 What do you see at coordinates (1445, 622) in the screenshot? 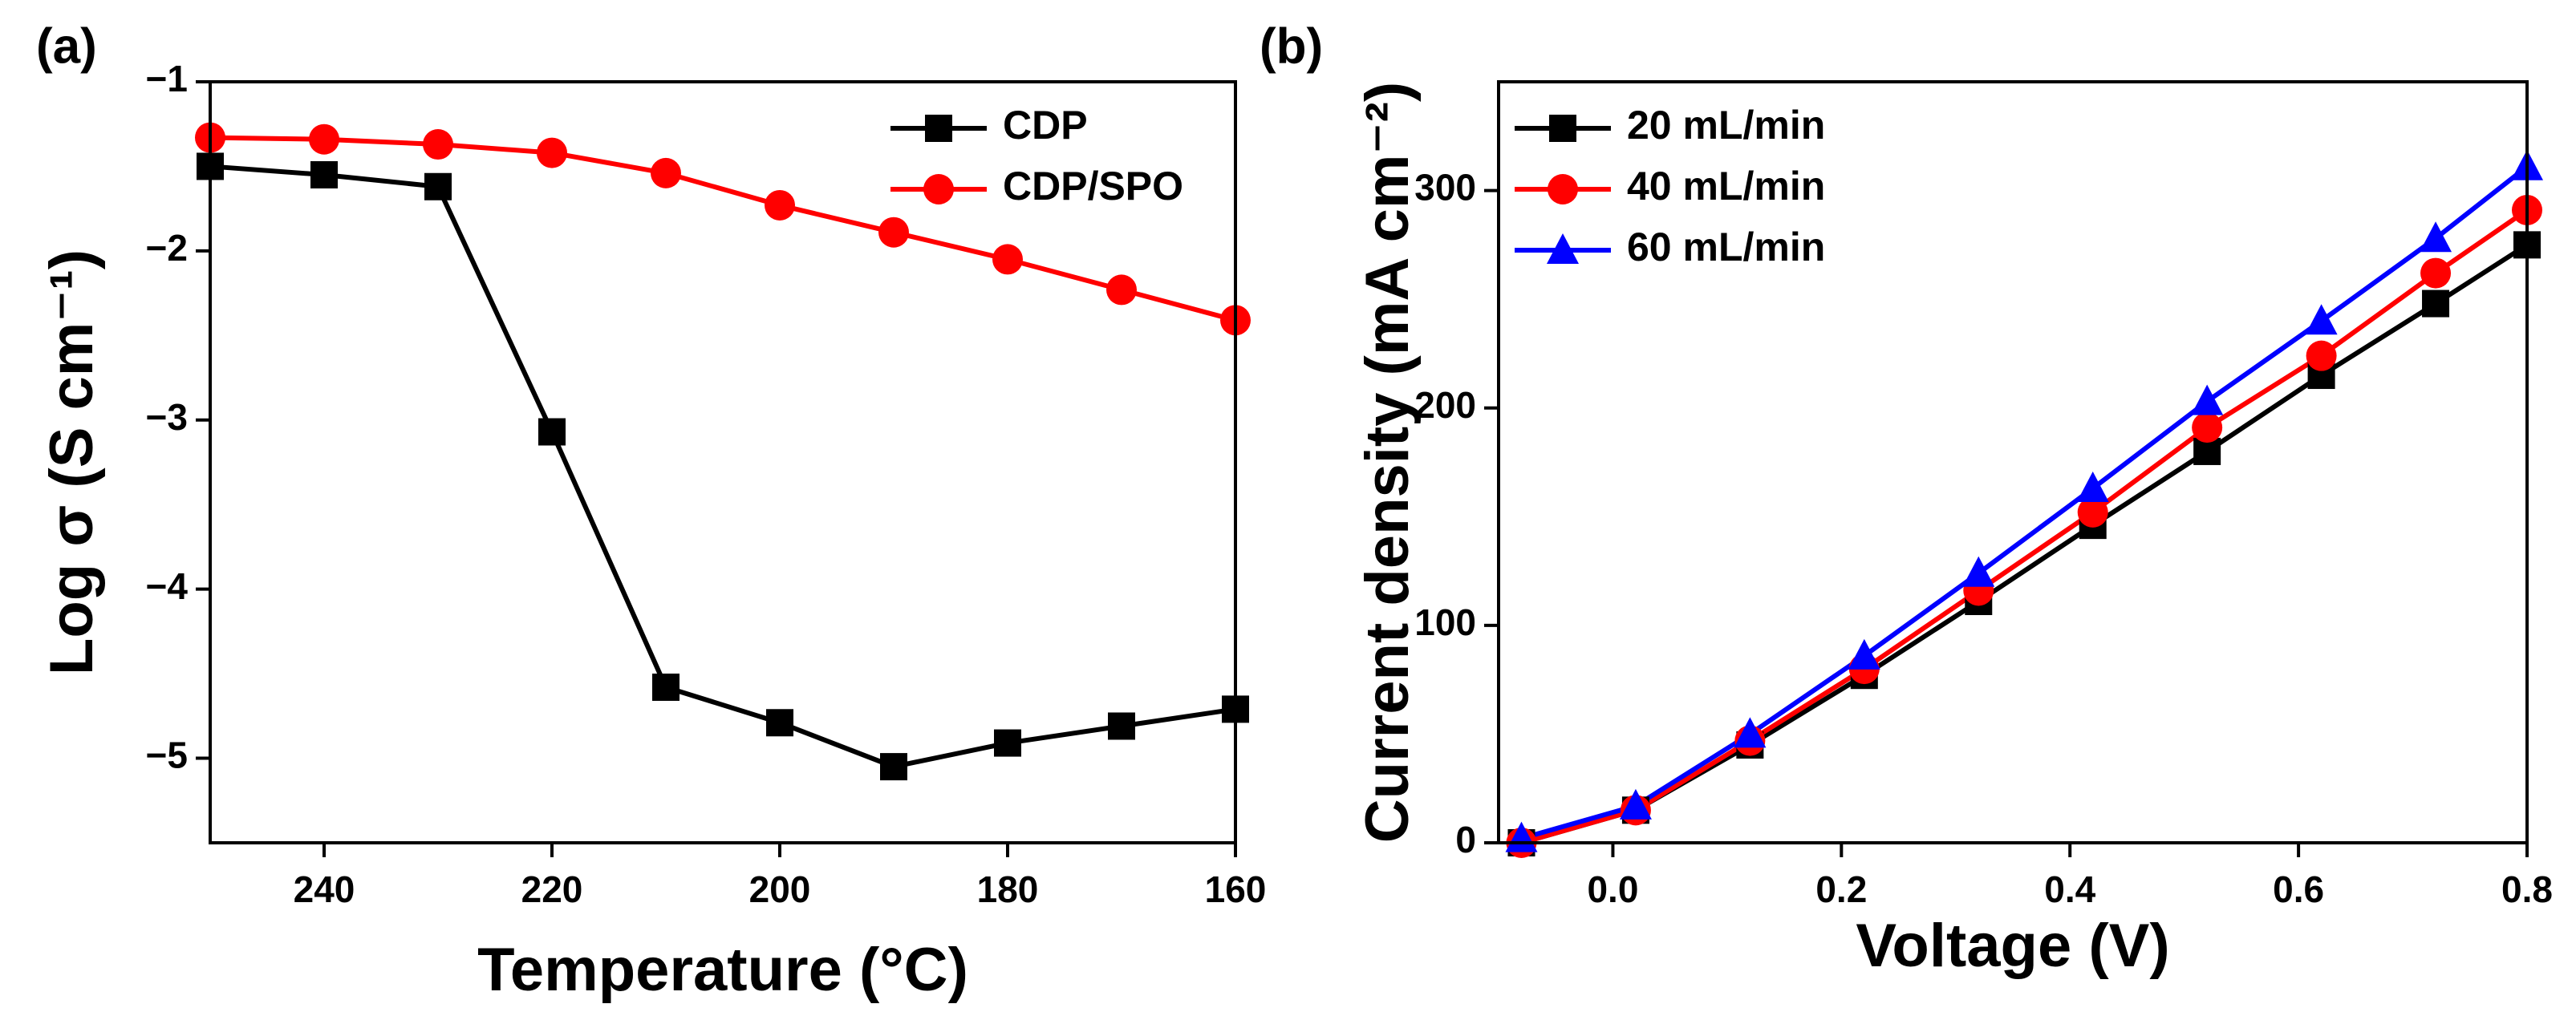
I see `y-tick-label: 100` at bounding box center [1445, 622].